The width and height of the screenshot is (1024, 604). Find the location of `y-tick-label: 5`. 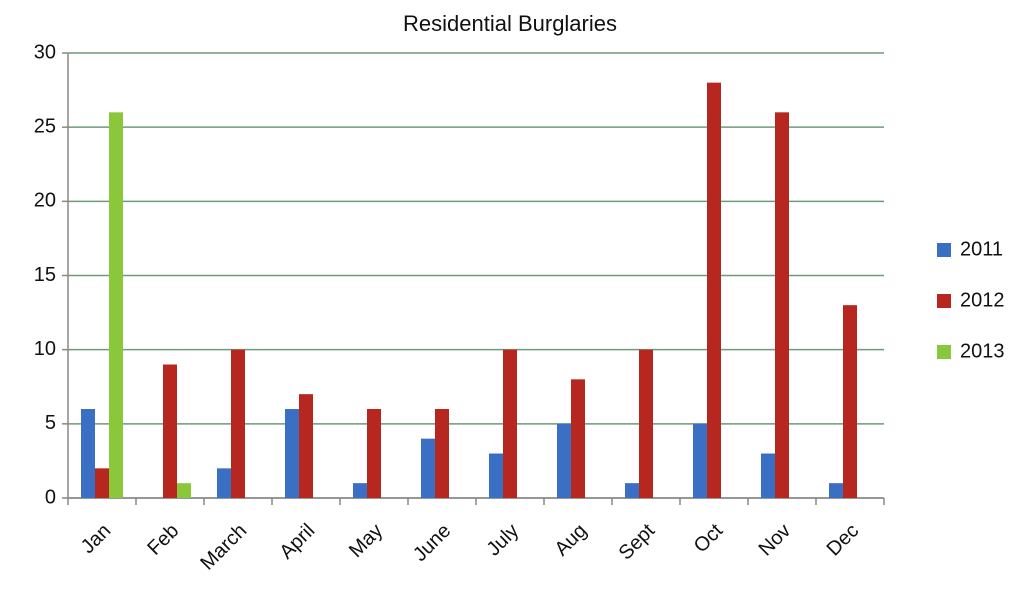

y-tick-label: 5 is located at coordinates (50, 423).